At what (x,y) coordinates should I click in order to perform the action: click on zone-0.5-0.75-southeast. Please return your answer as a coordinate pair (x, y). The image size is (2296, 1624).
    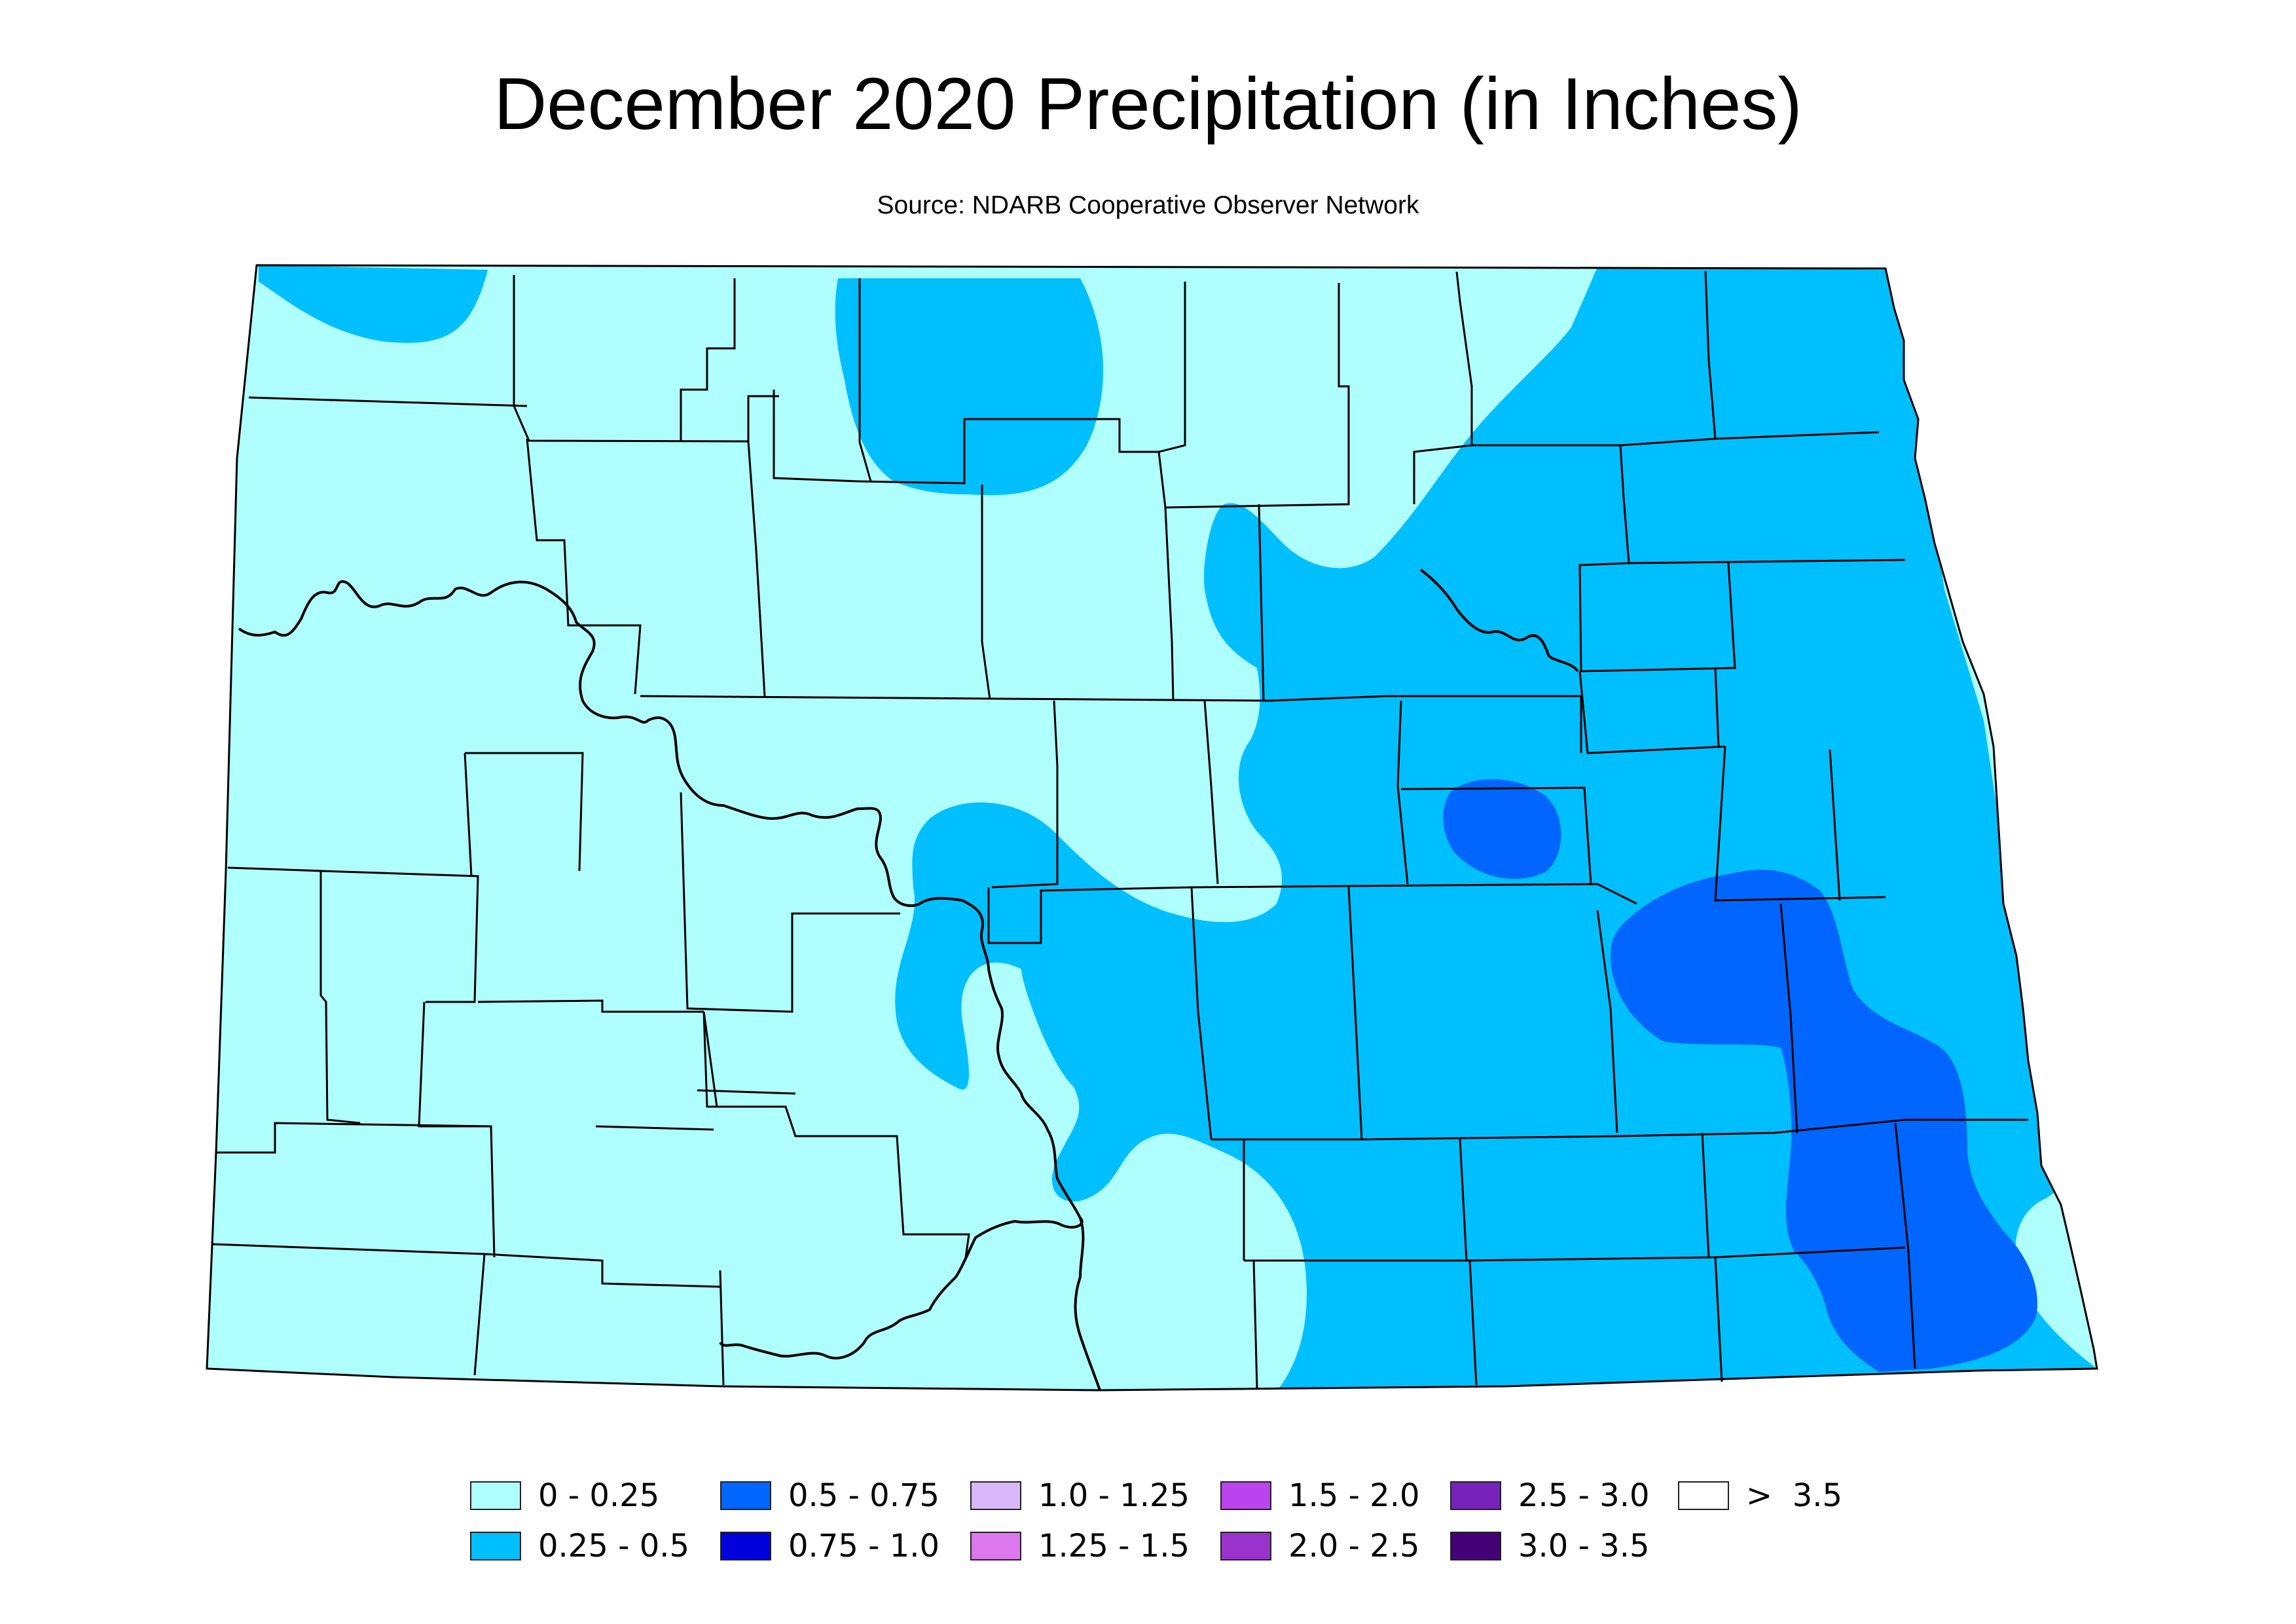
    Looking at the image, I should click on (1824, 1121).